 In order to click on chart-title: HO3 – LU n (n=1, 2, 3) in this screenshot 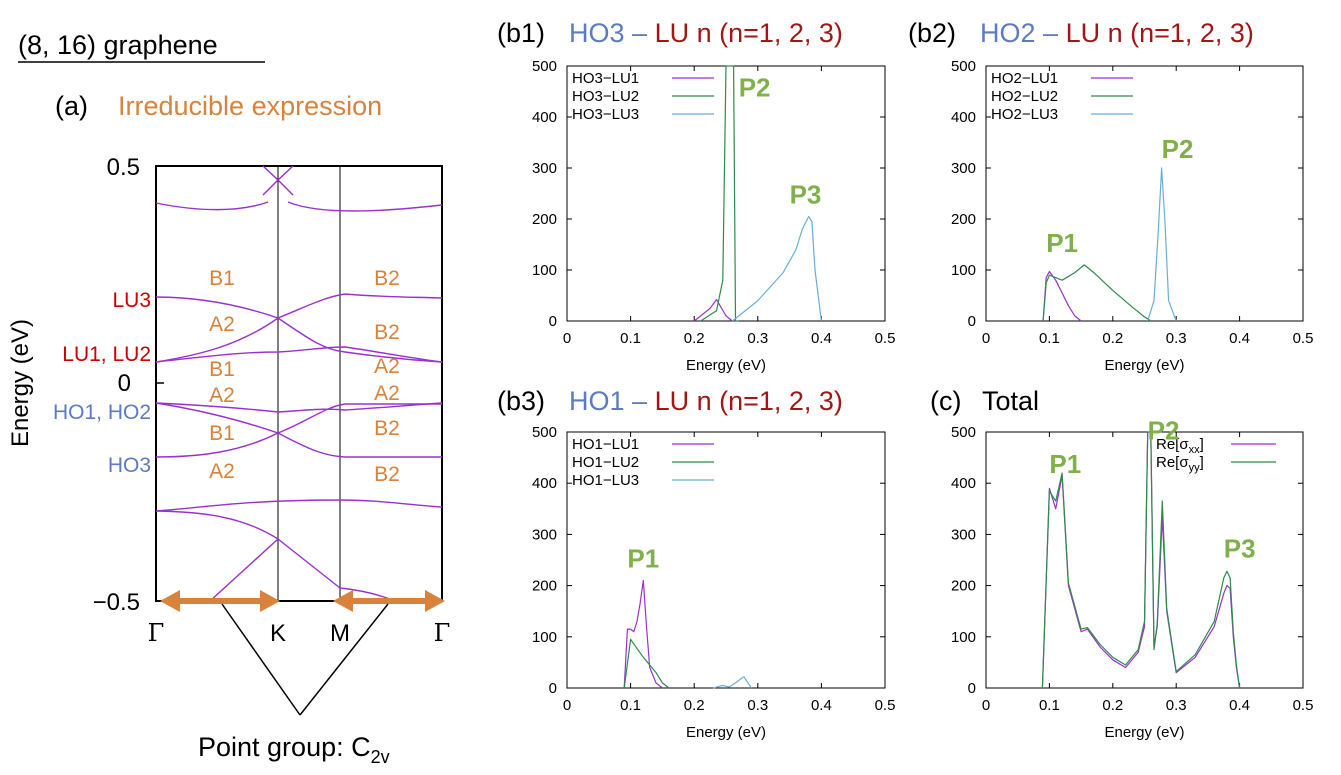, I will do `click(706, 33)`.